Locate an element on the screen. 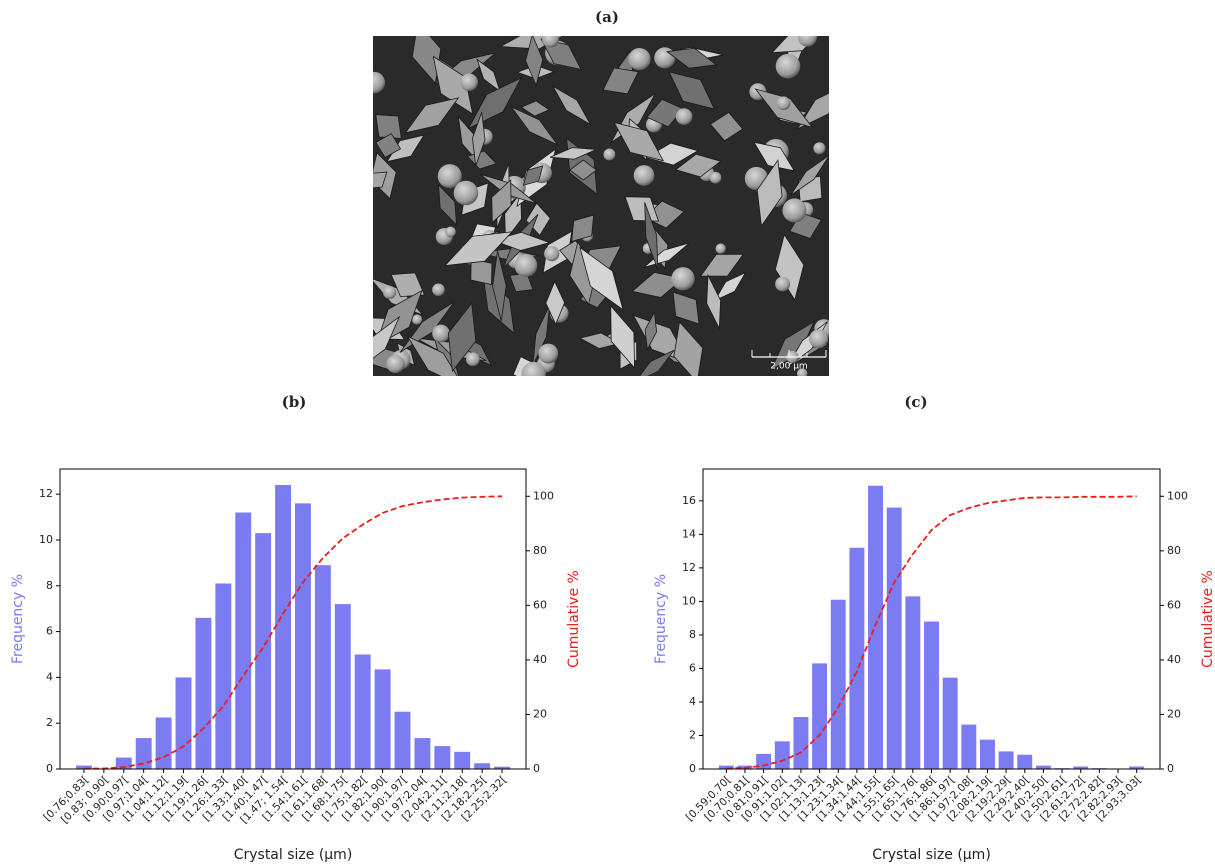 The width and height of the screenshot is (1215, 865). y-tick-label: 2 is located at coordinates (692, 734).